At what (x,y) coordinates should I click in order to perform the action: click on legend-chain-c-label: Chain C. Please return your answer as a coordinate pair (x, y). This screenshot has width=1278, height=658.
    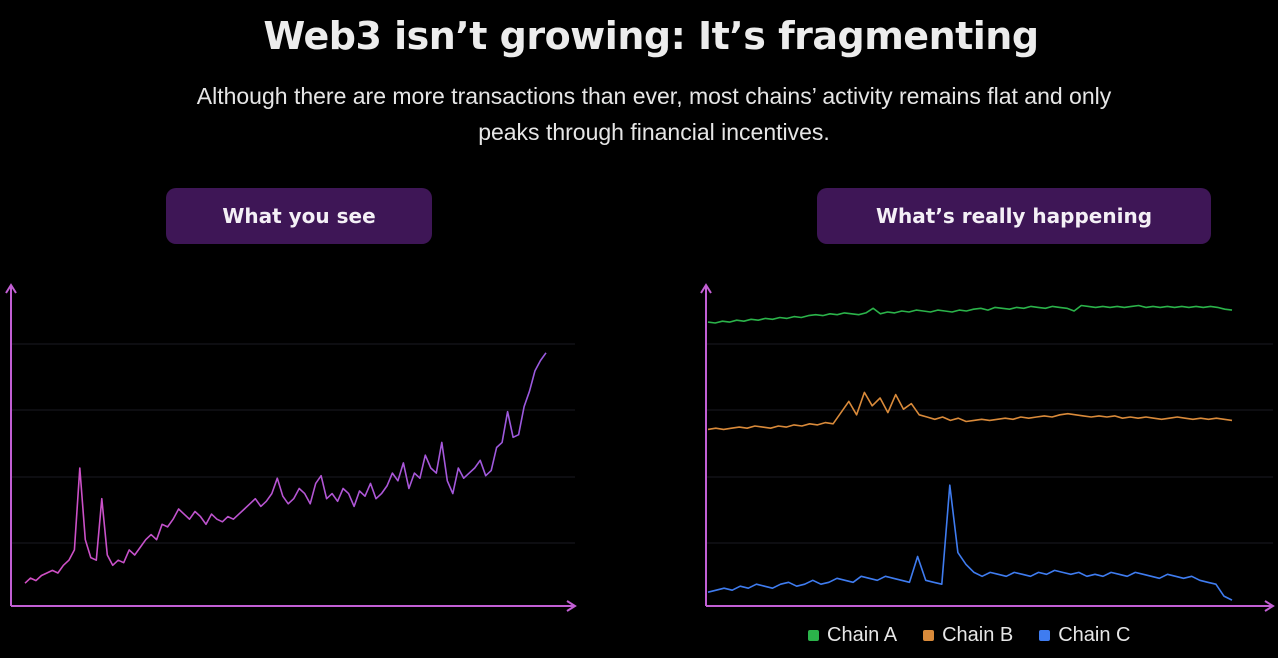
    Looking at the image, I should click on (1094, 635).